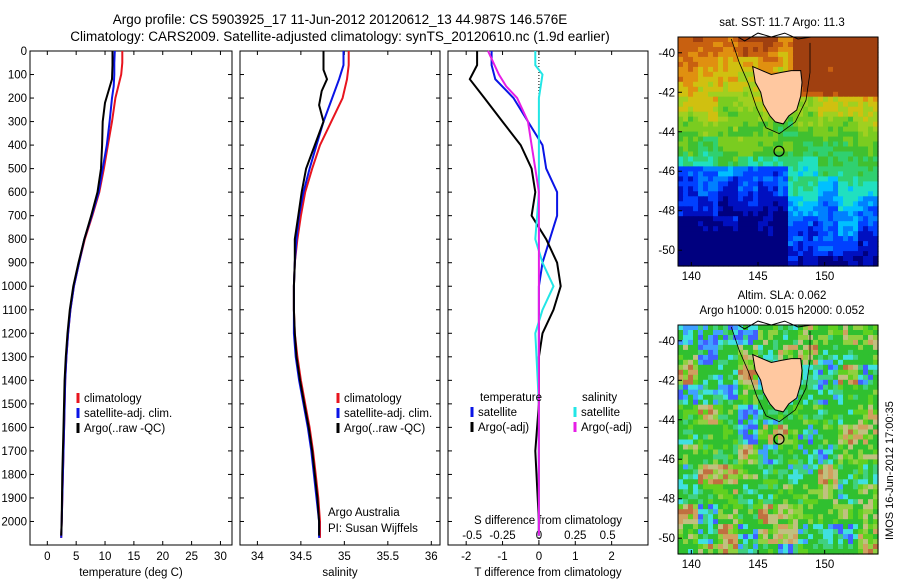 Image resolution: width=900 pixels, height=580 pixels. Describe the element at coordinates (599, 398) in the screenshot. I see `legend2-sal-header: salinity` at that location.